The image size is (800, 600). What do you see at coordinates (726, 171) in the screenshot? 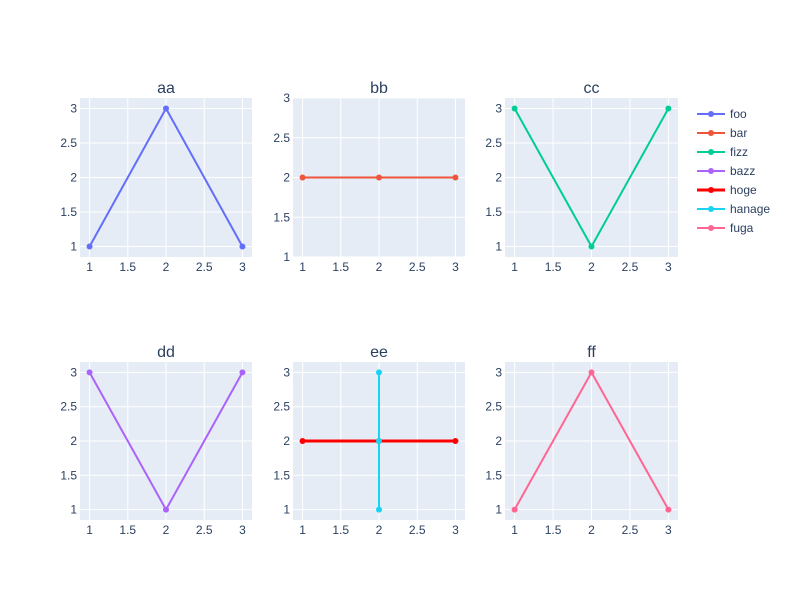
I see `legend-item-bazz: bazz` at bounding box center [726, 171].